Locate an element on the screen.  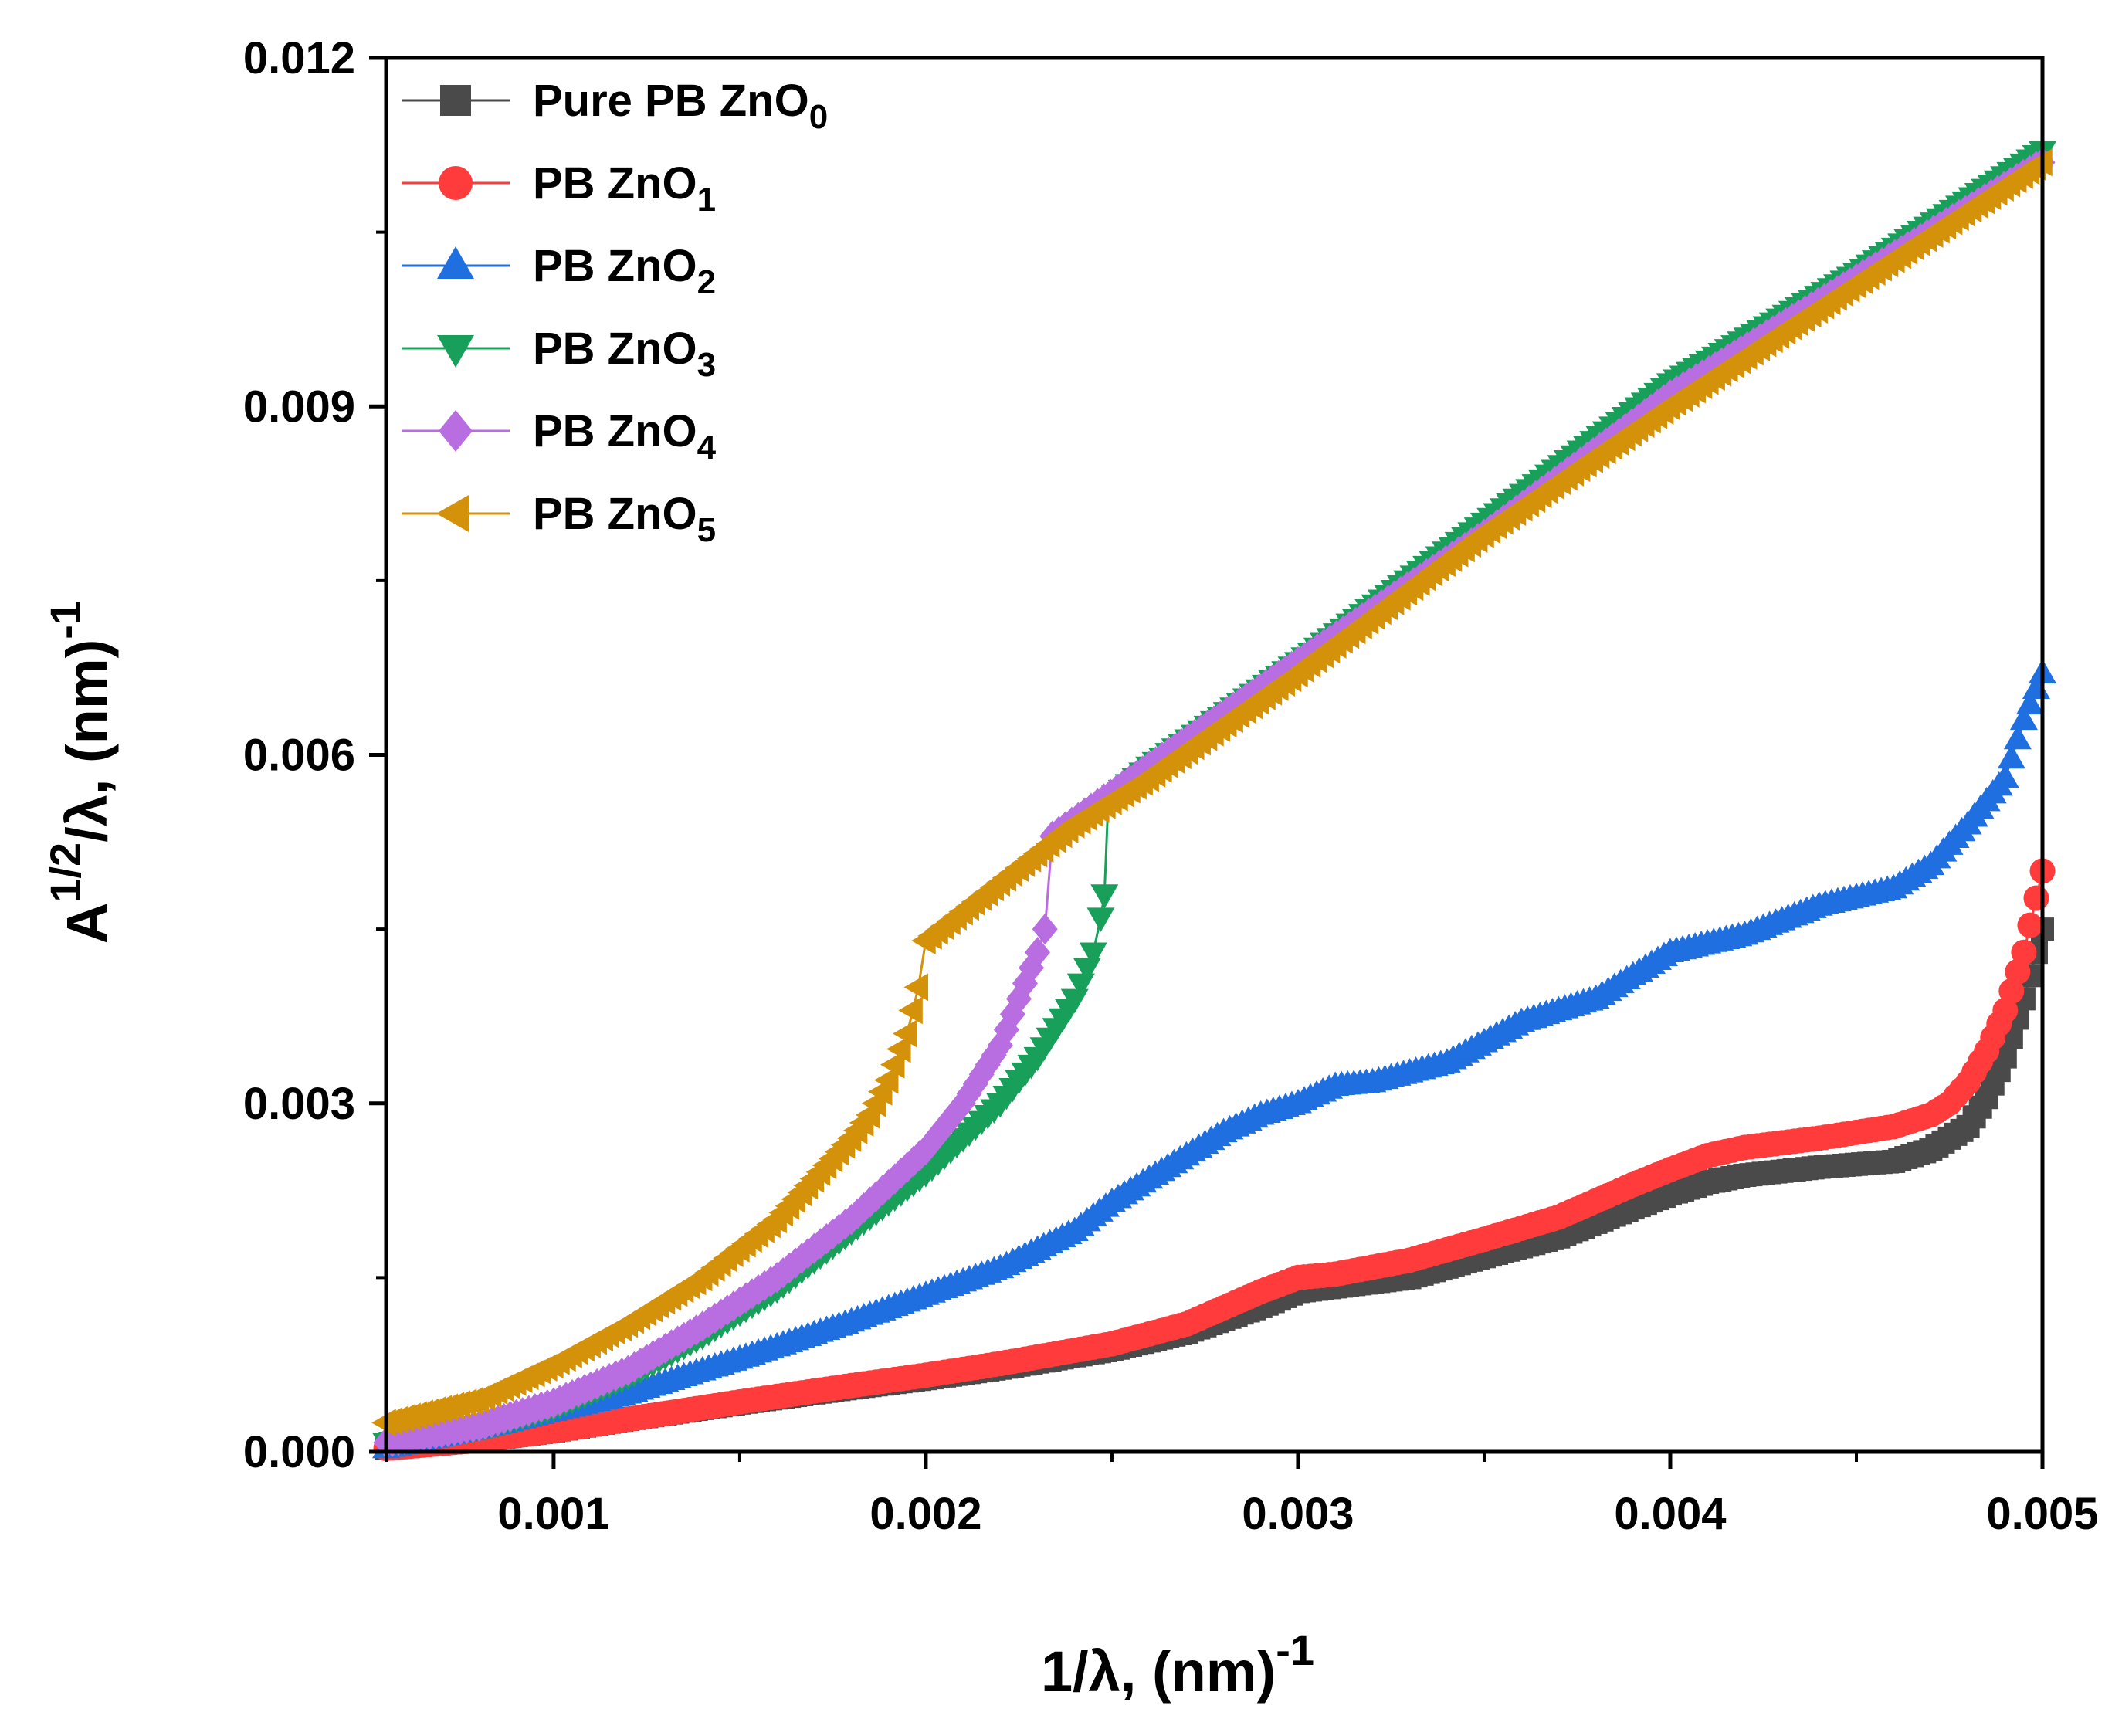
legend-label: PB ZnO3 is located at coordinates (624, 354).